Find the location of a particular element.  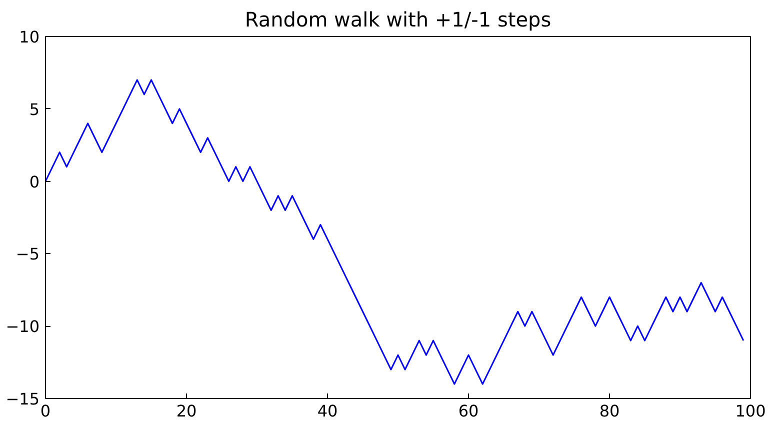

x-tick-label: 40 is located at coordinates (327, 411).